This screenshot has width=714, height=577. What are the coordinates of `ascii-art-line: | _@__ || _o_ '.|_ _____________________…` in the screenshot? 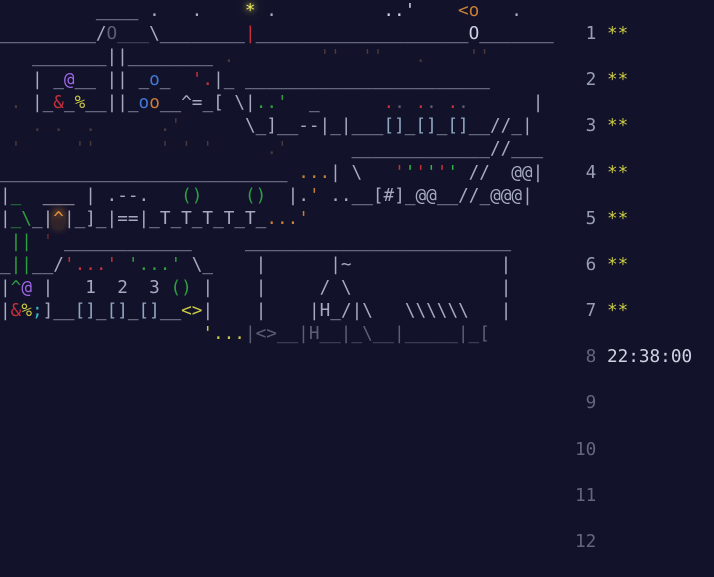 It's located at (245, 80).